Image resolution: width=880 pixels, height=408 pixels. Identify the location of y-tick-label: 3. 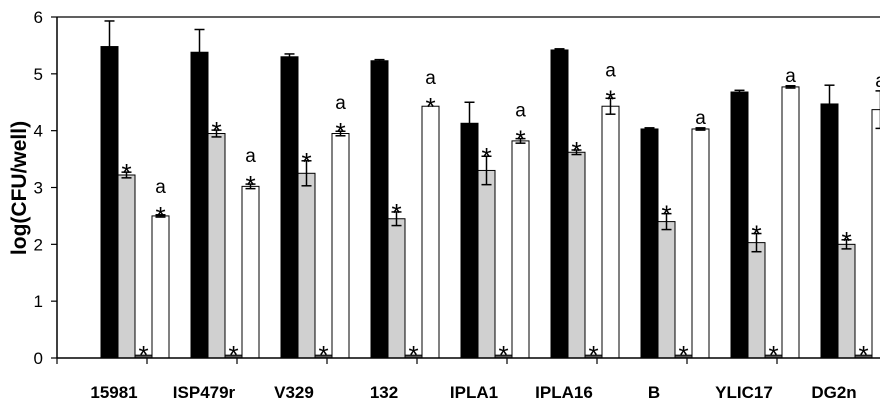
(38, 188).